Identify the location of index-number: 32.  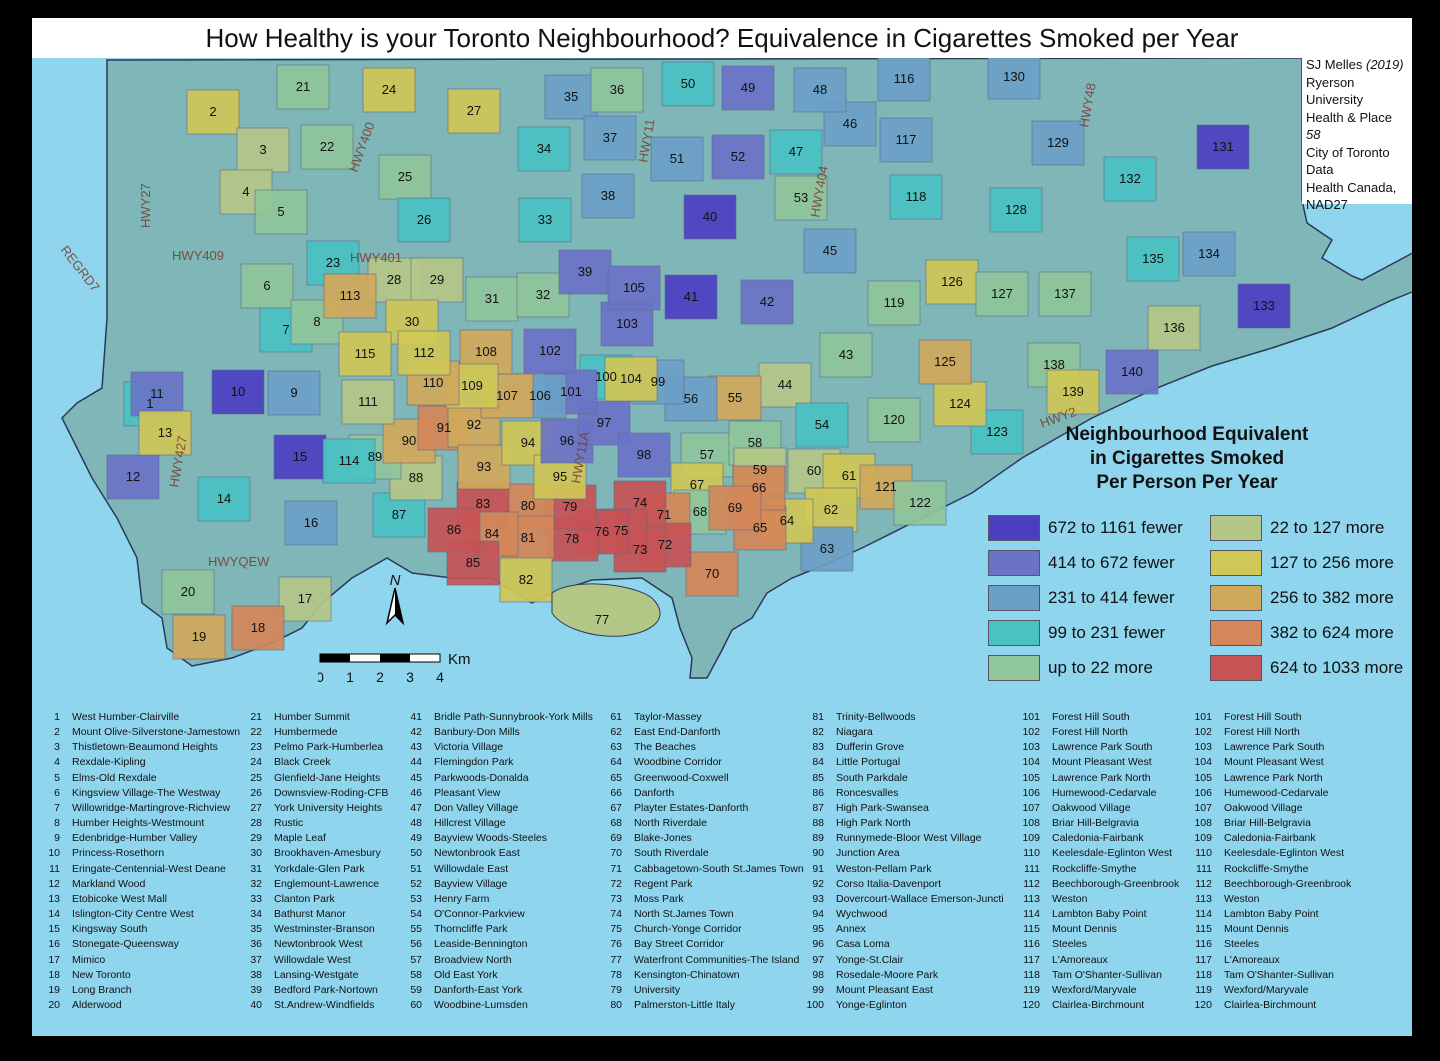
(256, 883).